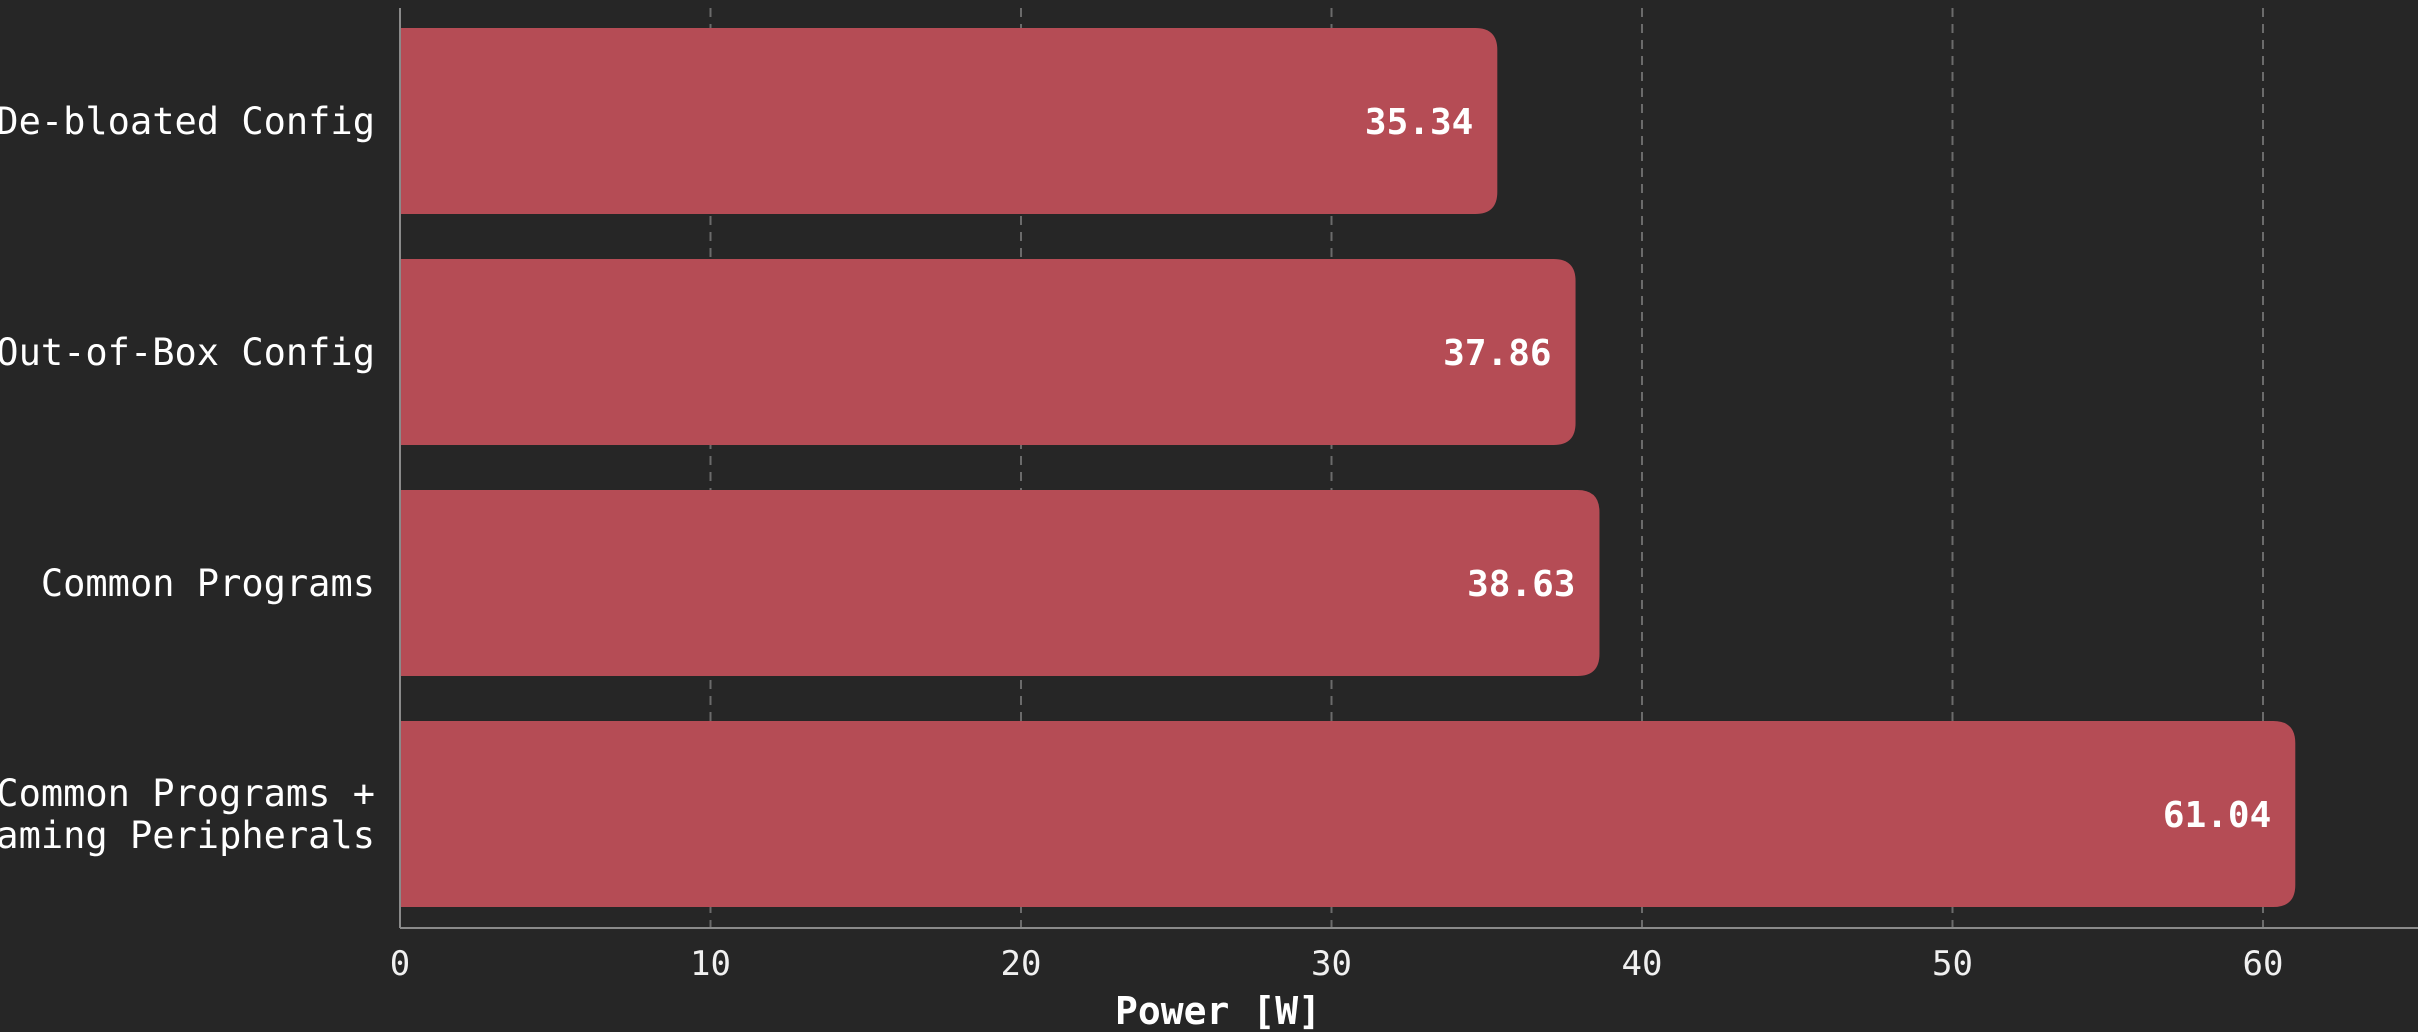 This screenshot has height=1032, width=2418. I want to click on category-label: De-bloated Config, so click(187, 121).